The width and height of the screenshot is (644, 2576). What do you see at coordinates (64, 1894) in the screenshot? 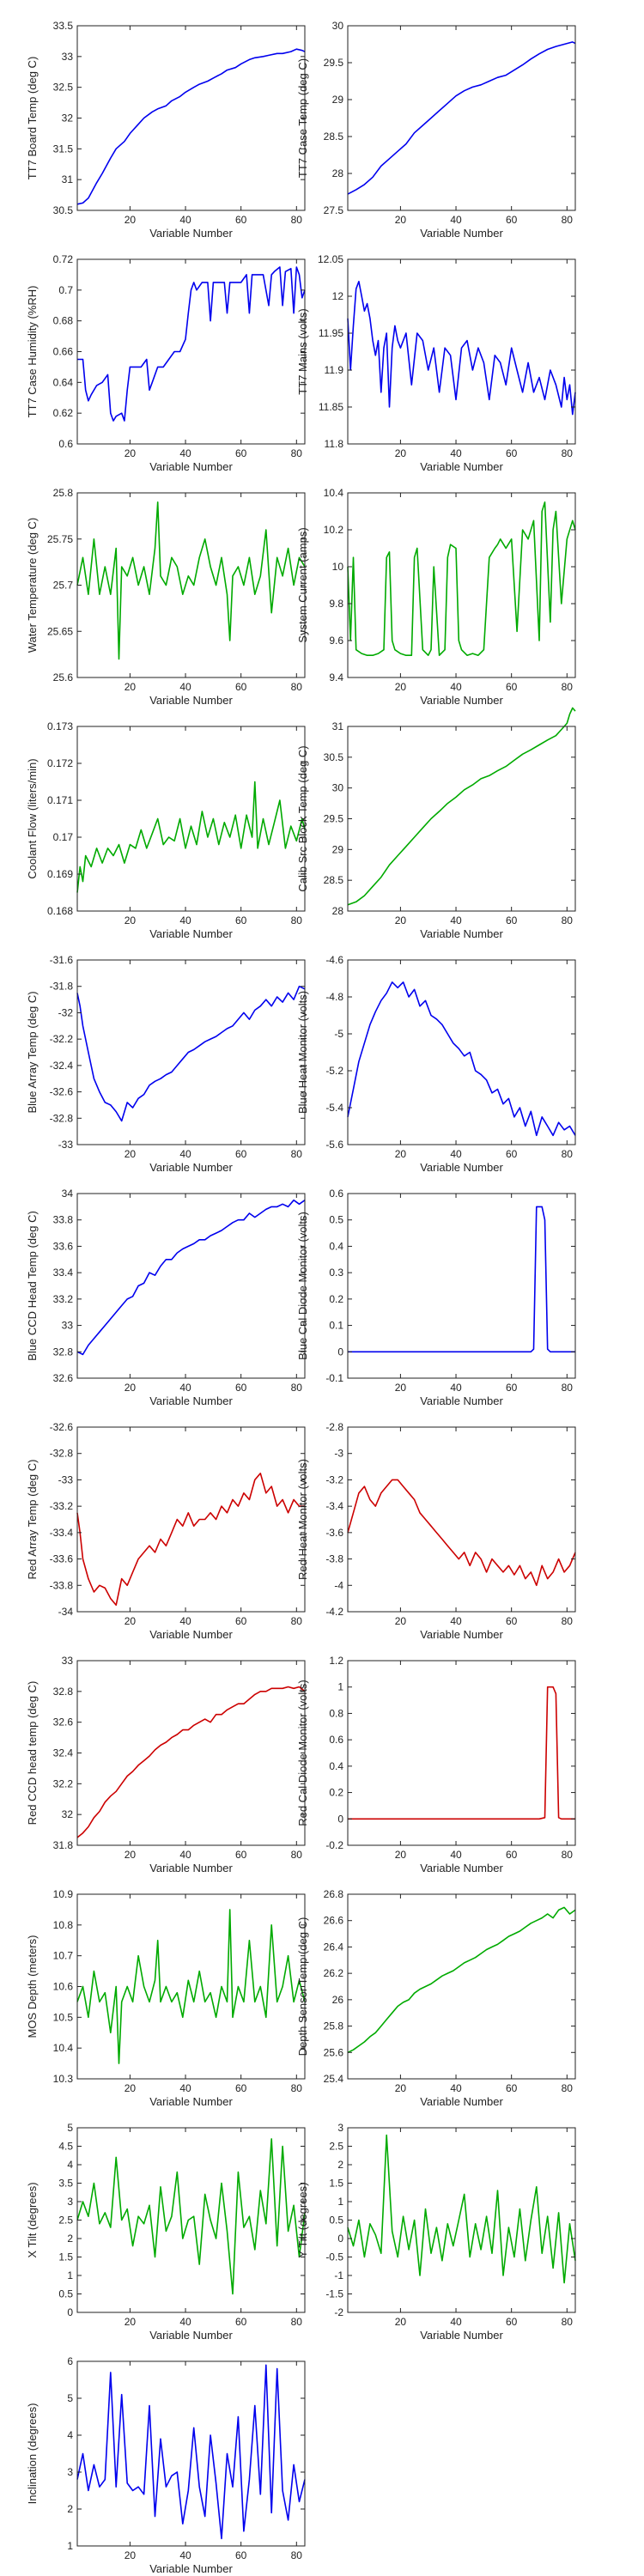
I see `y-tick-label: 10.9` at bounding box center [64, 1894].